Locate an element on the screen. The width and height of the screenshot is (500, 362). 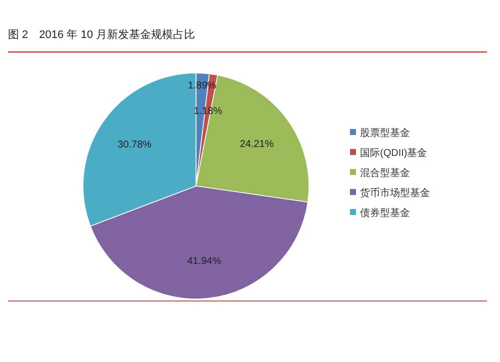
data-label: 41.94% is located at coordinates (204, 262).